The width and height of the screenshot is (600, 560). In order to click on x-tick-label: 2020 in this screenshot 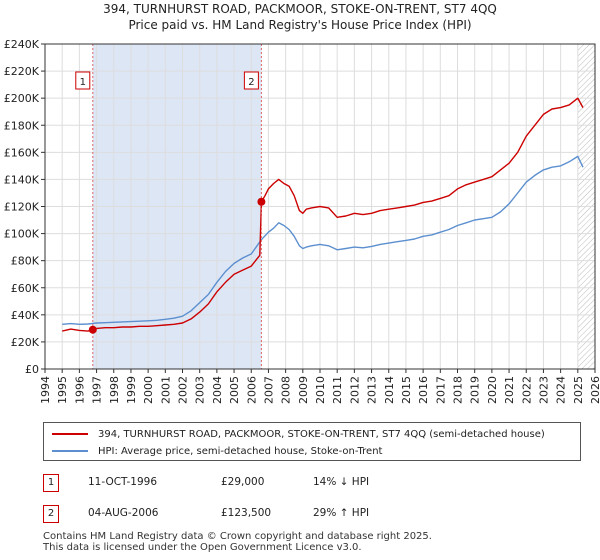, I will do `click(492, 390)`.